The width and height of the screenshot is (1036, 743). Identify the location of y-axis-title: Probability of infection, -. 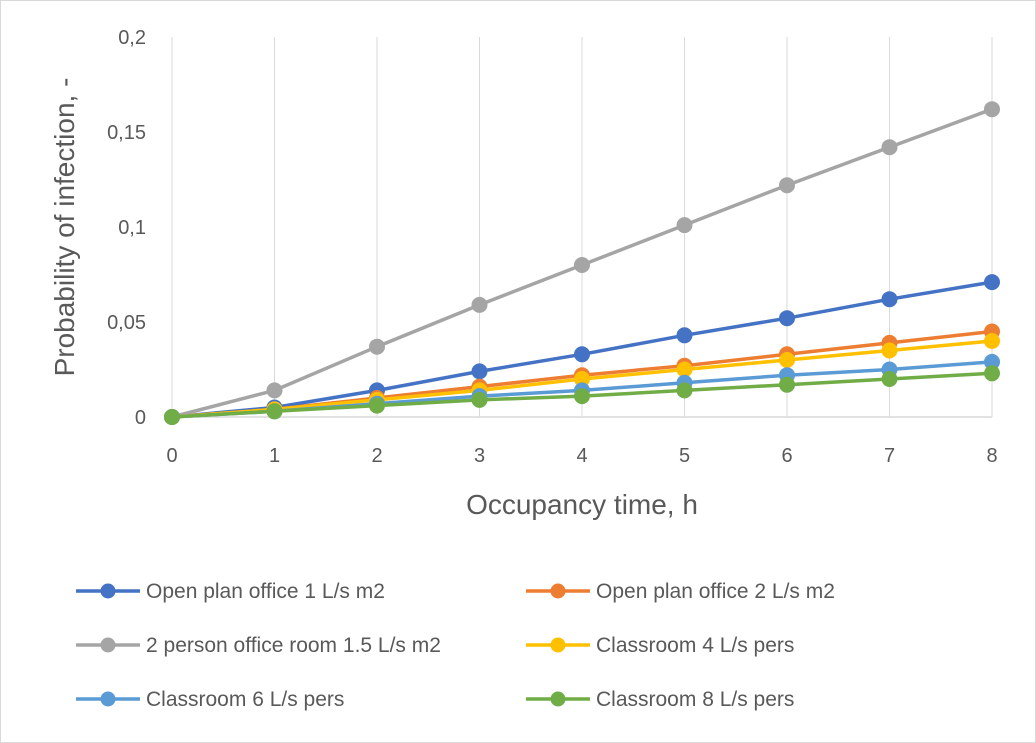
(64, 227).